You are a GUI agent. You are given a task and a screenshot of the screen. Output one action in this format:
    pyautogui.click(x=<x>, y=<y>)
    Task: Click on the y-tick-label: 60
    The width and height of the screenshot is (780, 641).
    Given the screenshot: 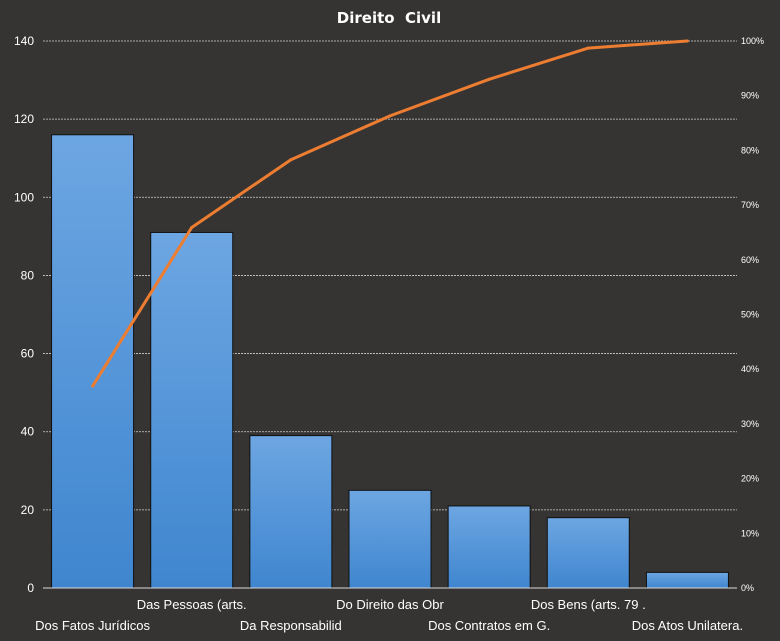 What is the action you would take?
    pyautogui.click(x=28, y=354)
    